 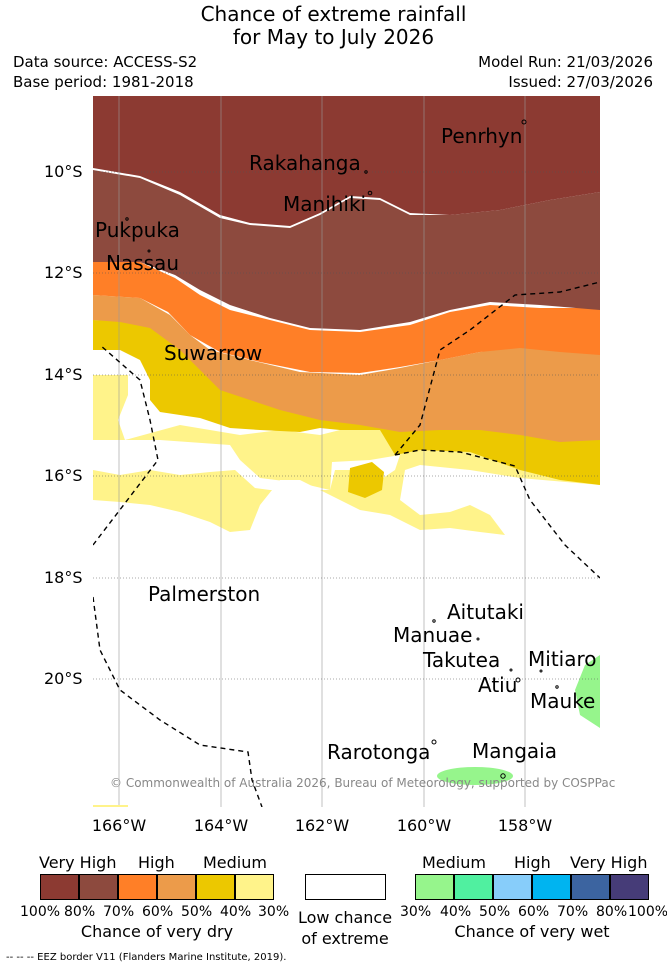 I want to click on dry-tick: 70%, so click(x=119, y=912).